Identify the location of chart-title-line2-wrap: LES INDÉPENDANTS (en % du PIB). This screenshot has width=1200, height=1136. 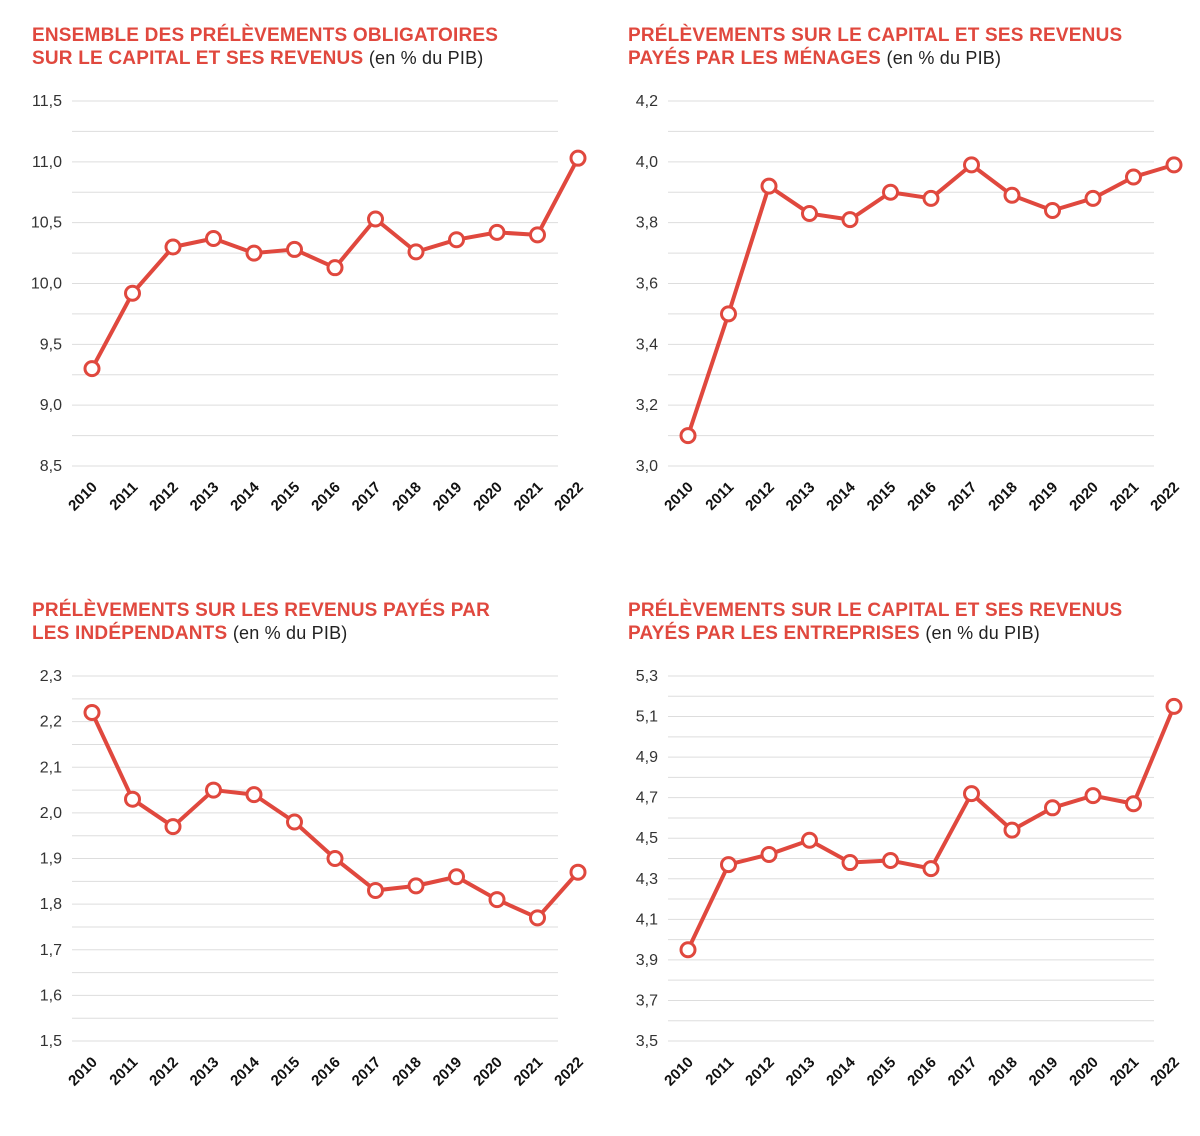
(302, 633).